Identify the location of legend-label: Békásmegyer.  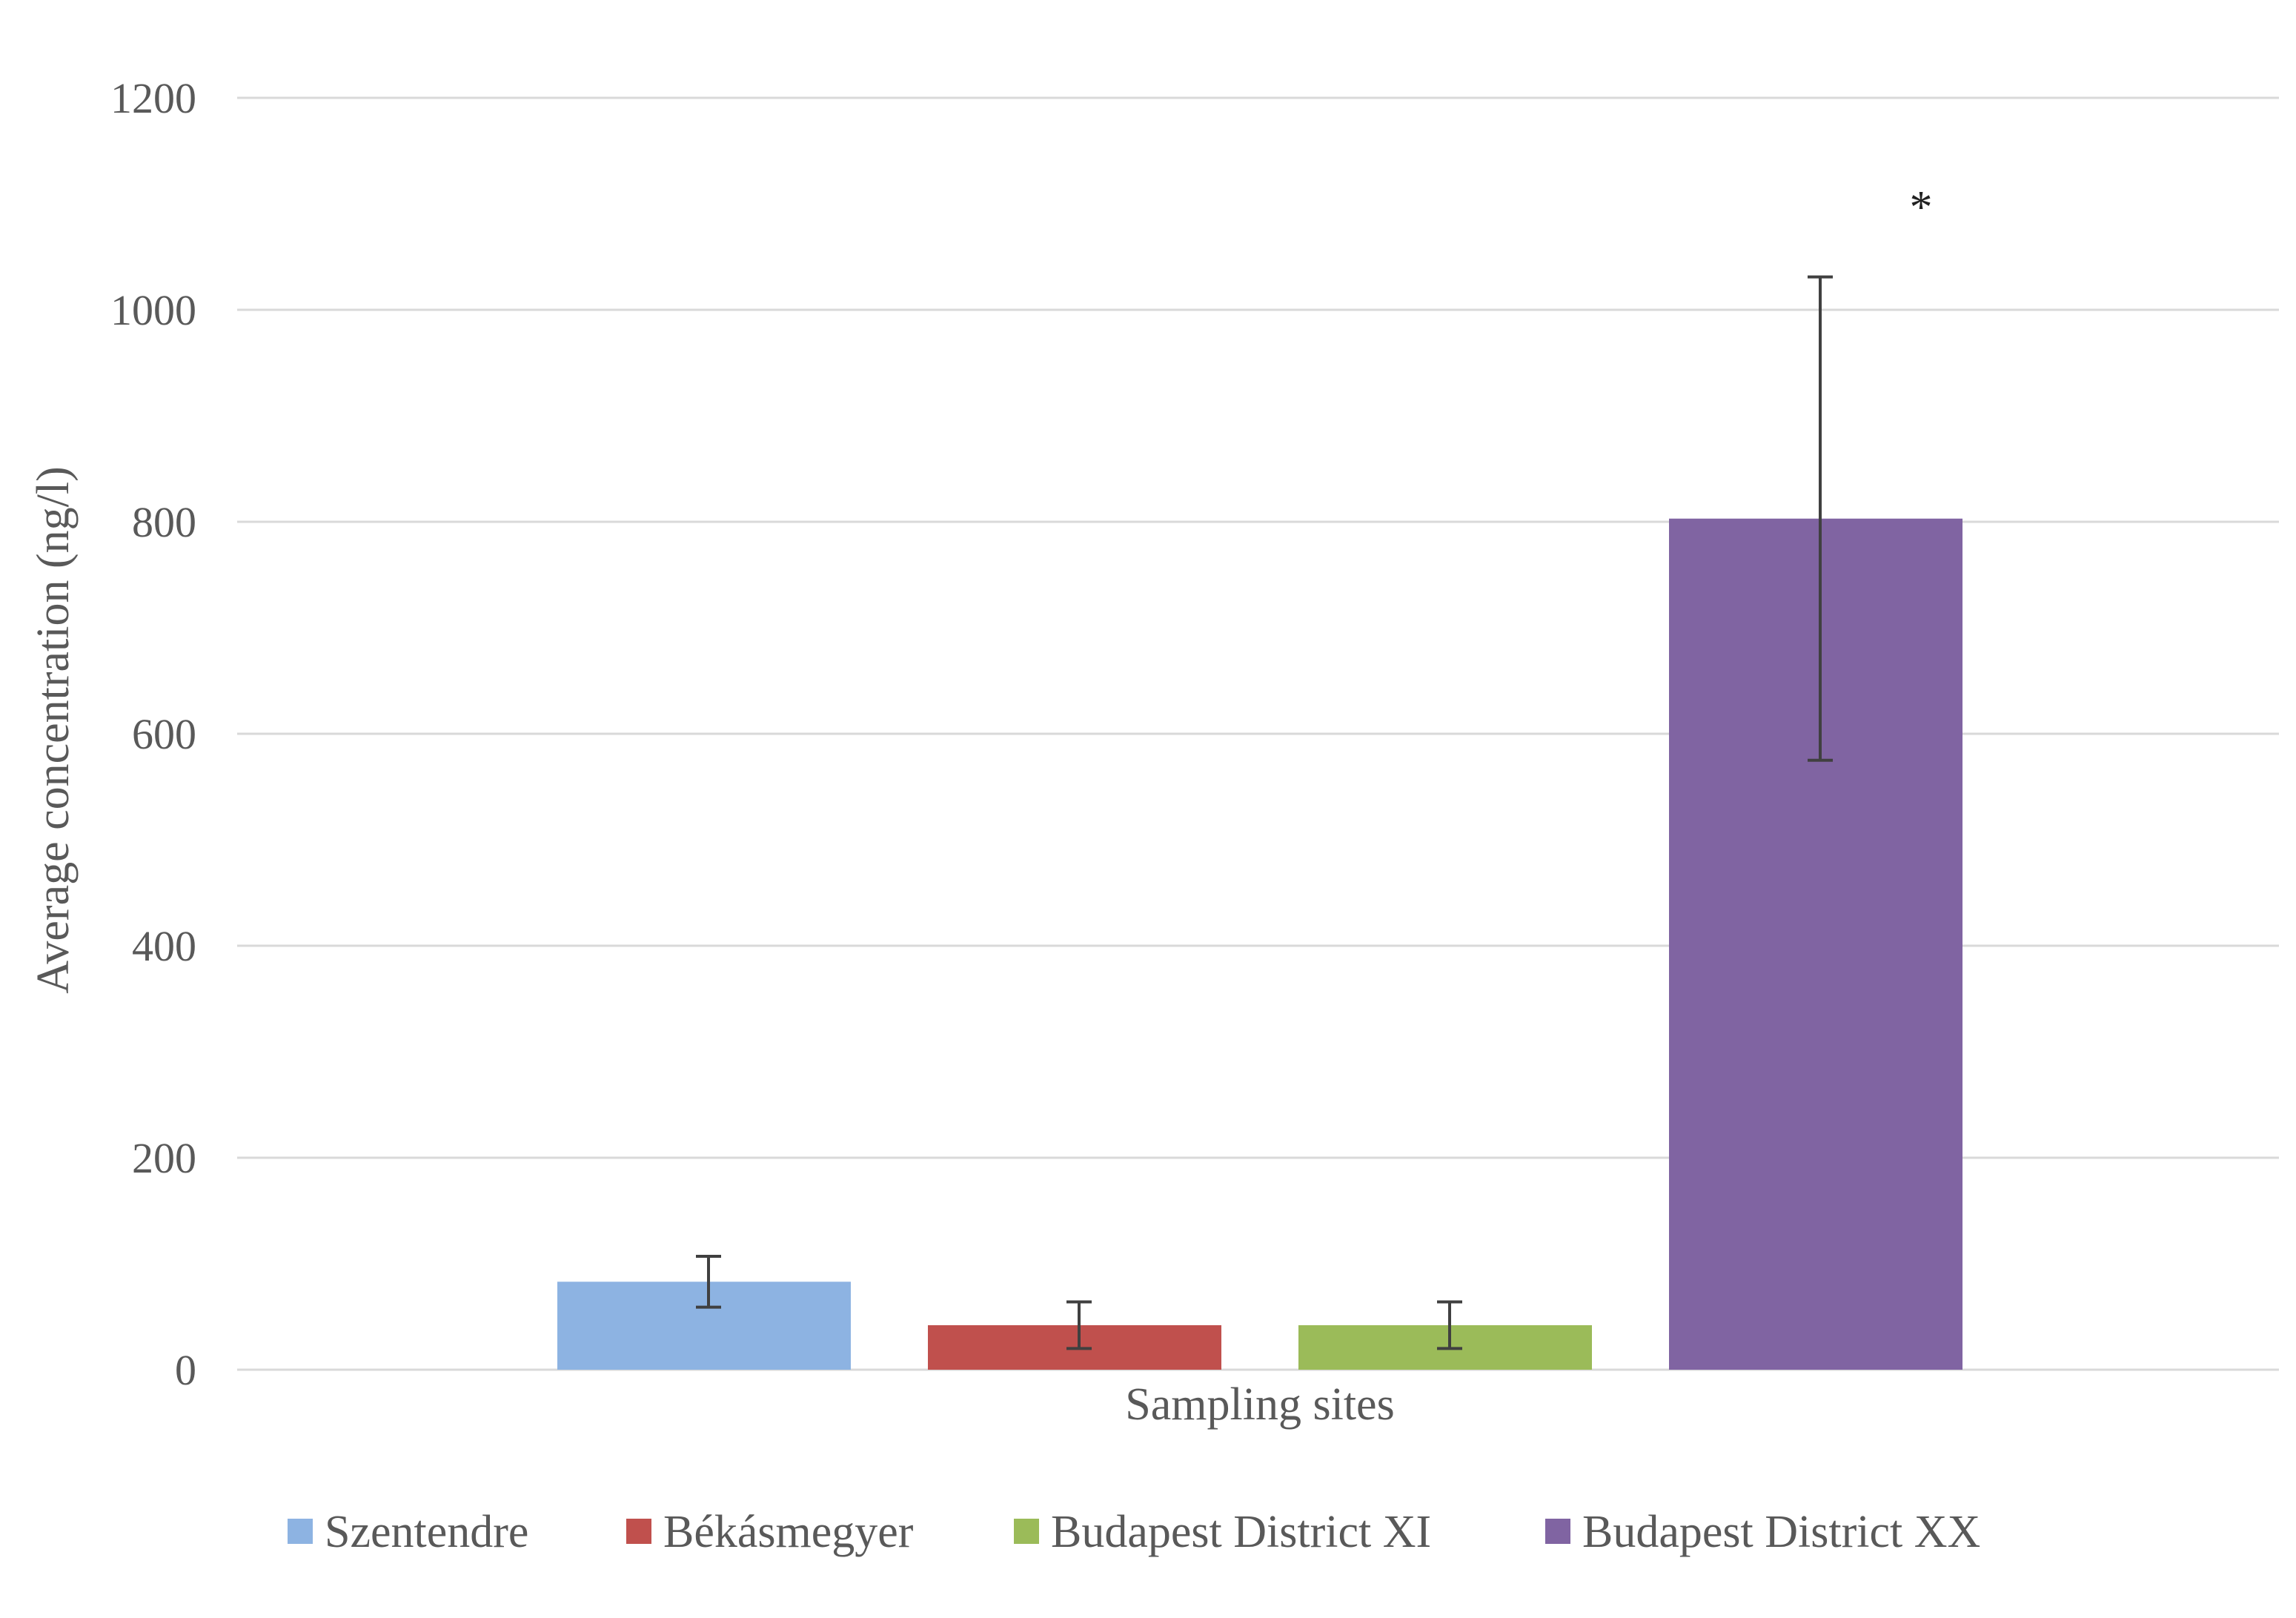
(788, 1532).